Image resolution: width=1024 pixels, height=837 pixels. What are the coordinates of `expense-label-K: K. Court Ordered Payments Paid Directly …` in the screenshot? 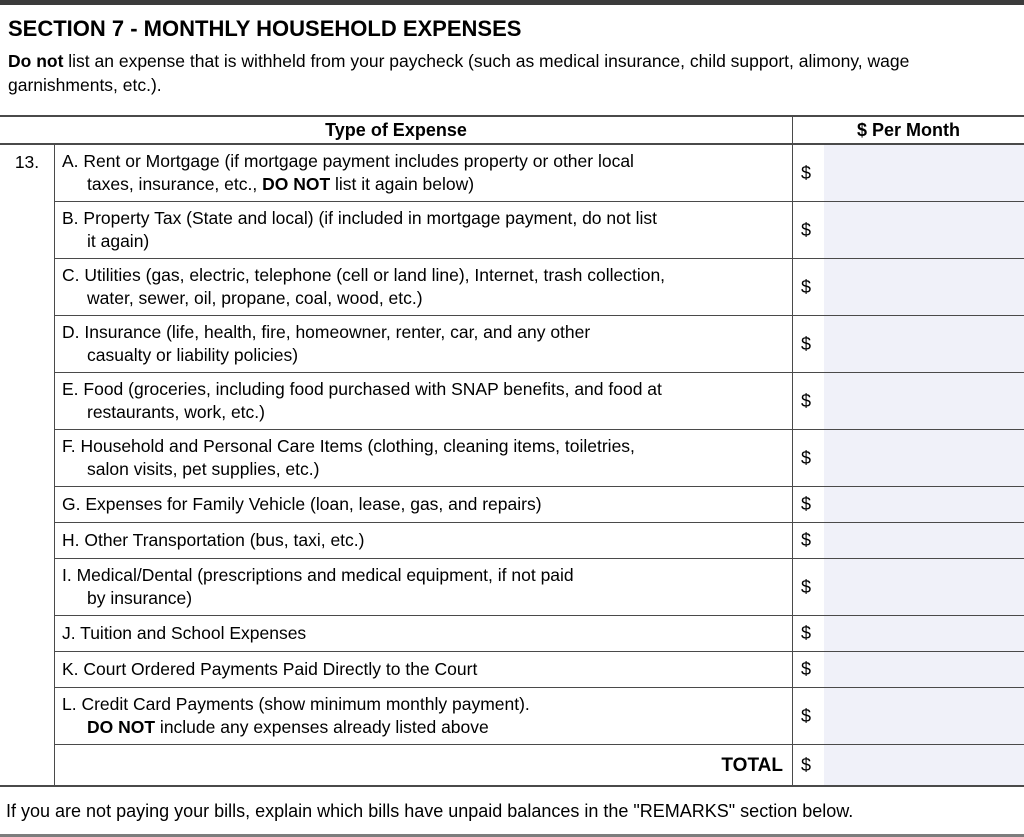 It's located at (423, 669).